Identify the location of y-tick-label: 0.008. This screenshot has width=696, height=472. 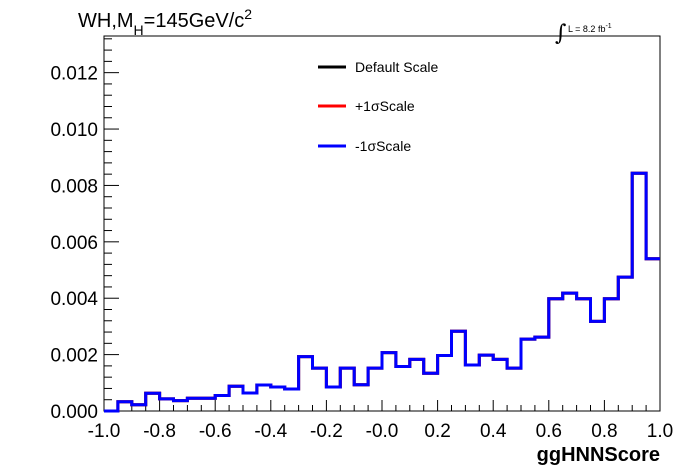
(74, 186).